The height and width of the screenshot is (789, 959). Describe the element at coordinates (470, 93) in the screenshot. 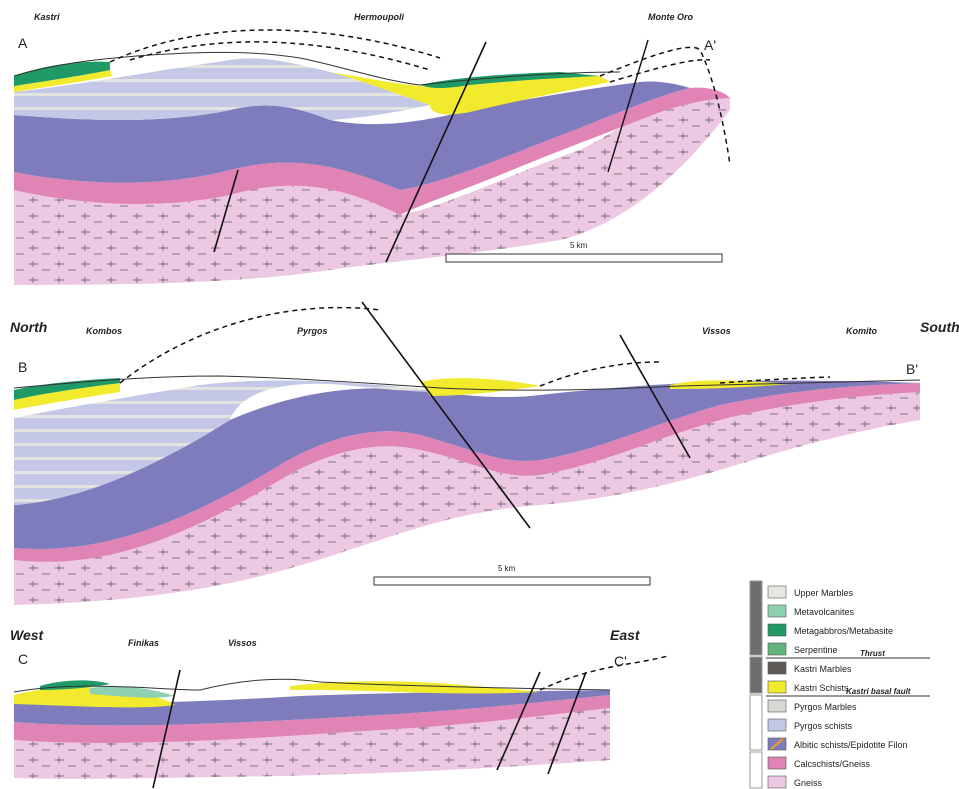

I see `section-a-kastri-schists-mid` at that location.